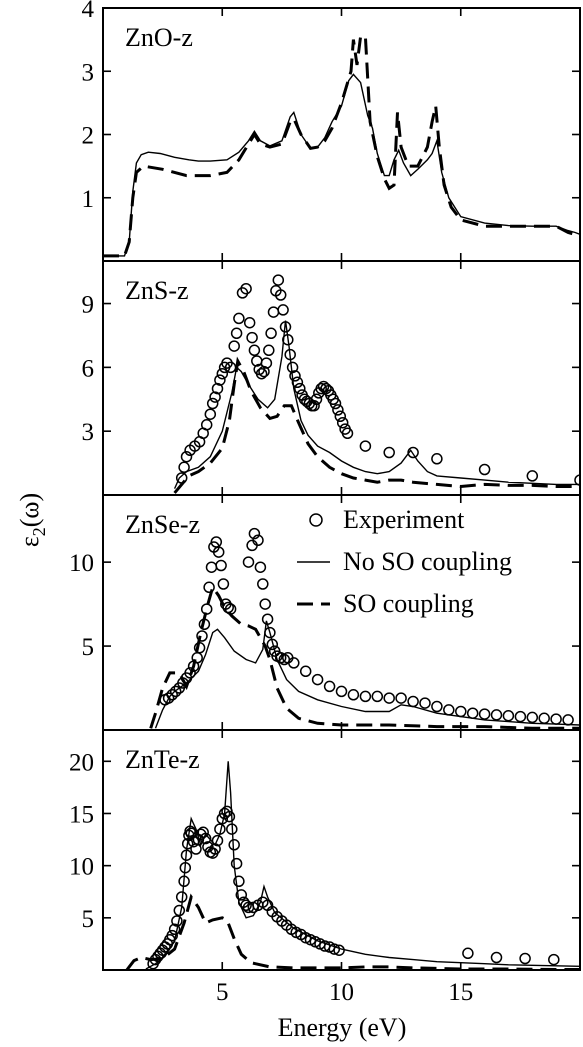 The image size is (583, 1047). I want to click on x-tick-label: 5, so click(222, 992).